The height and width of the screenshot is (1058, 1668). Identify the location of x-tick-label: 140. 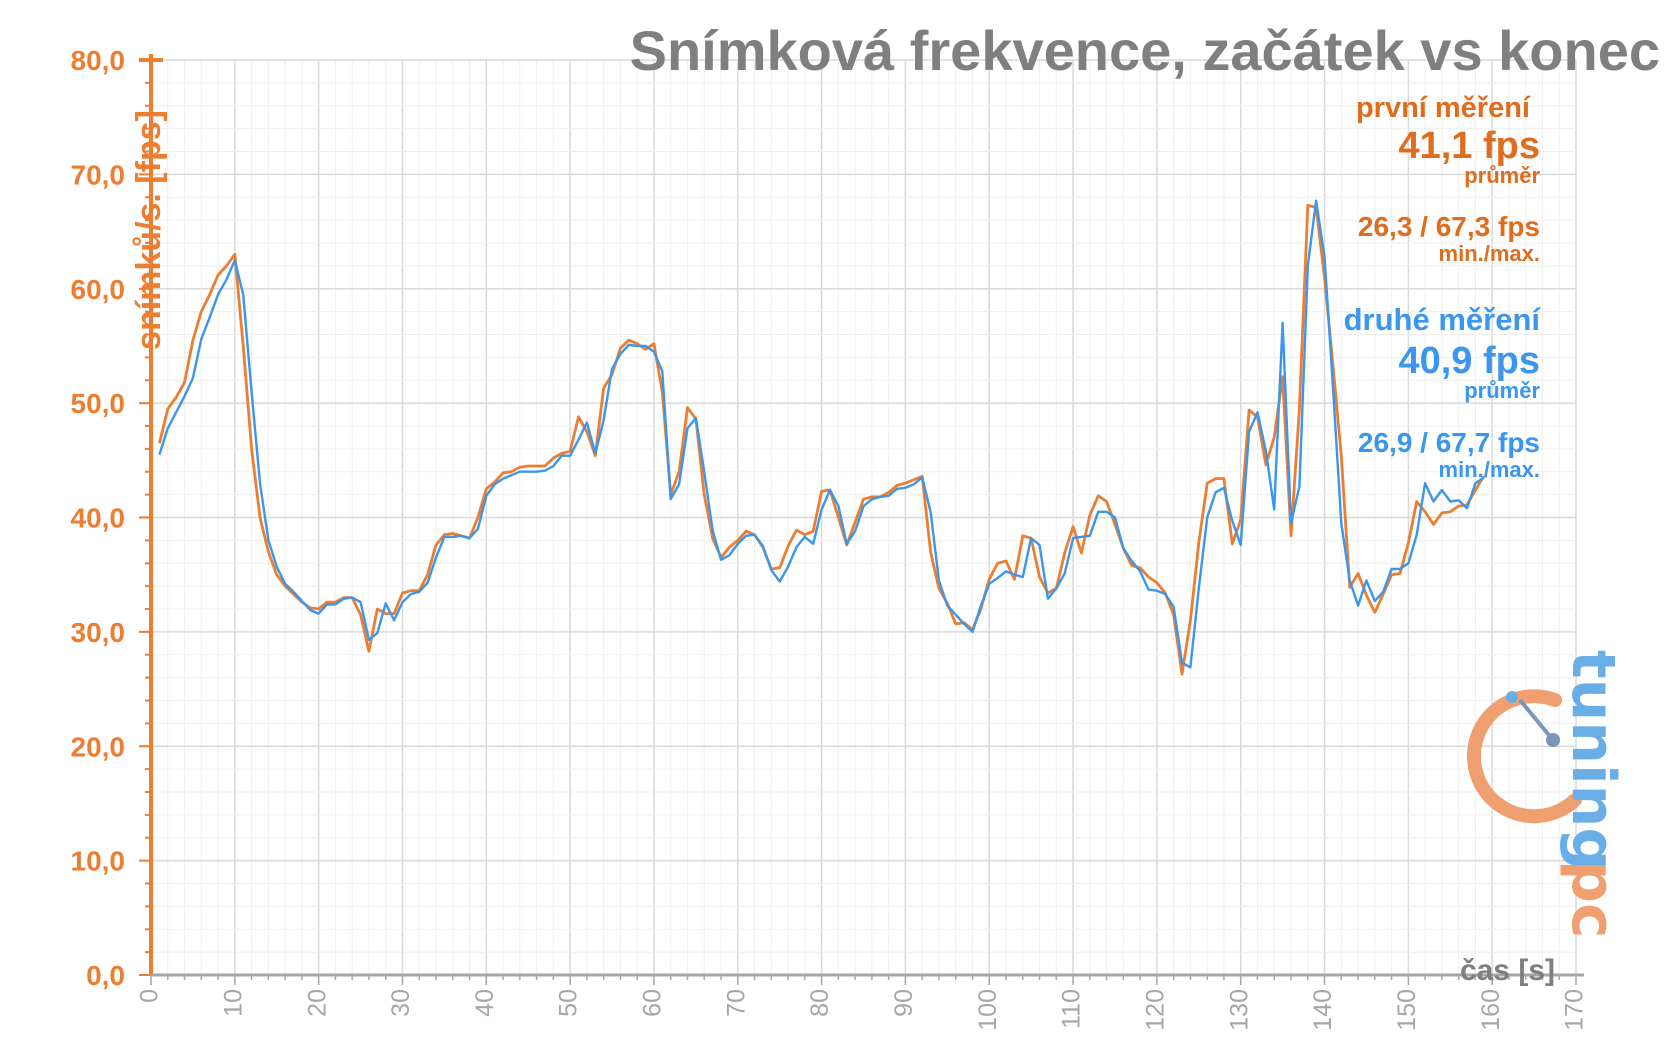
(1323, 1010).